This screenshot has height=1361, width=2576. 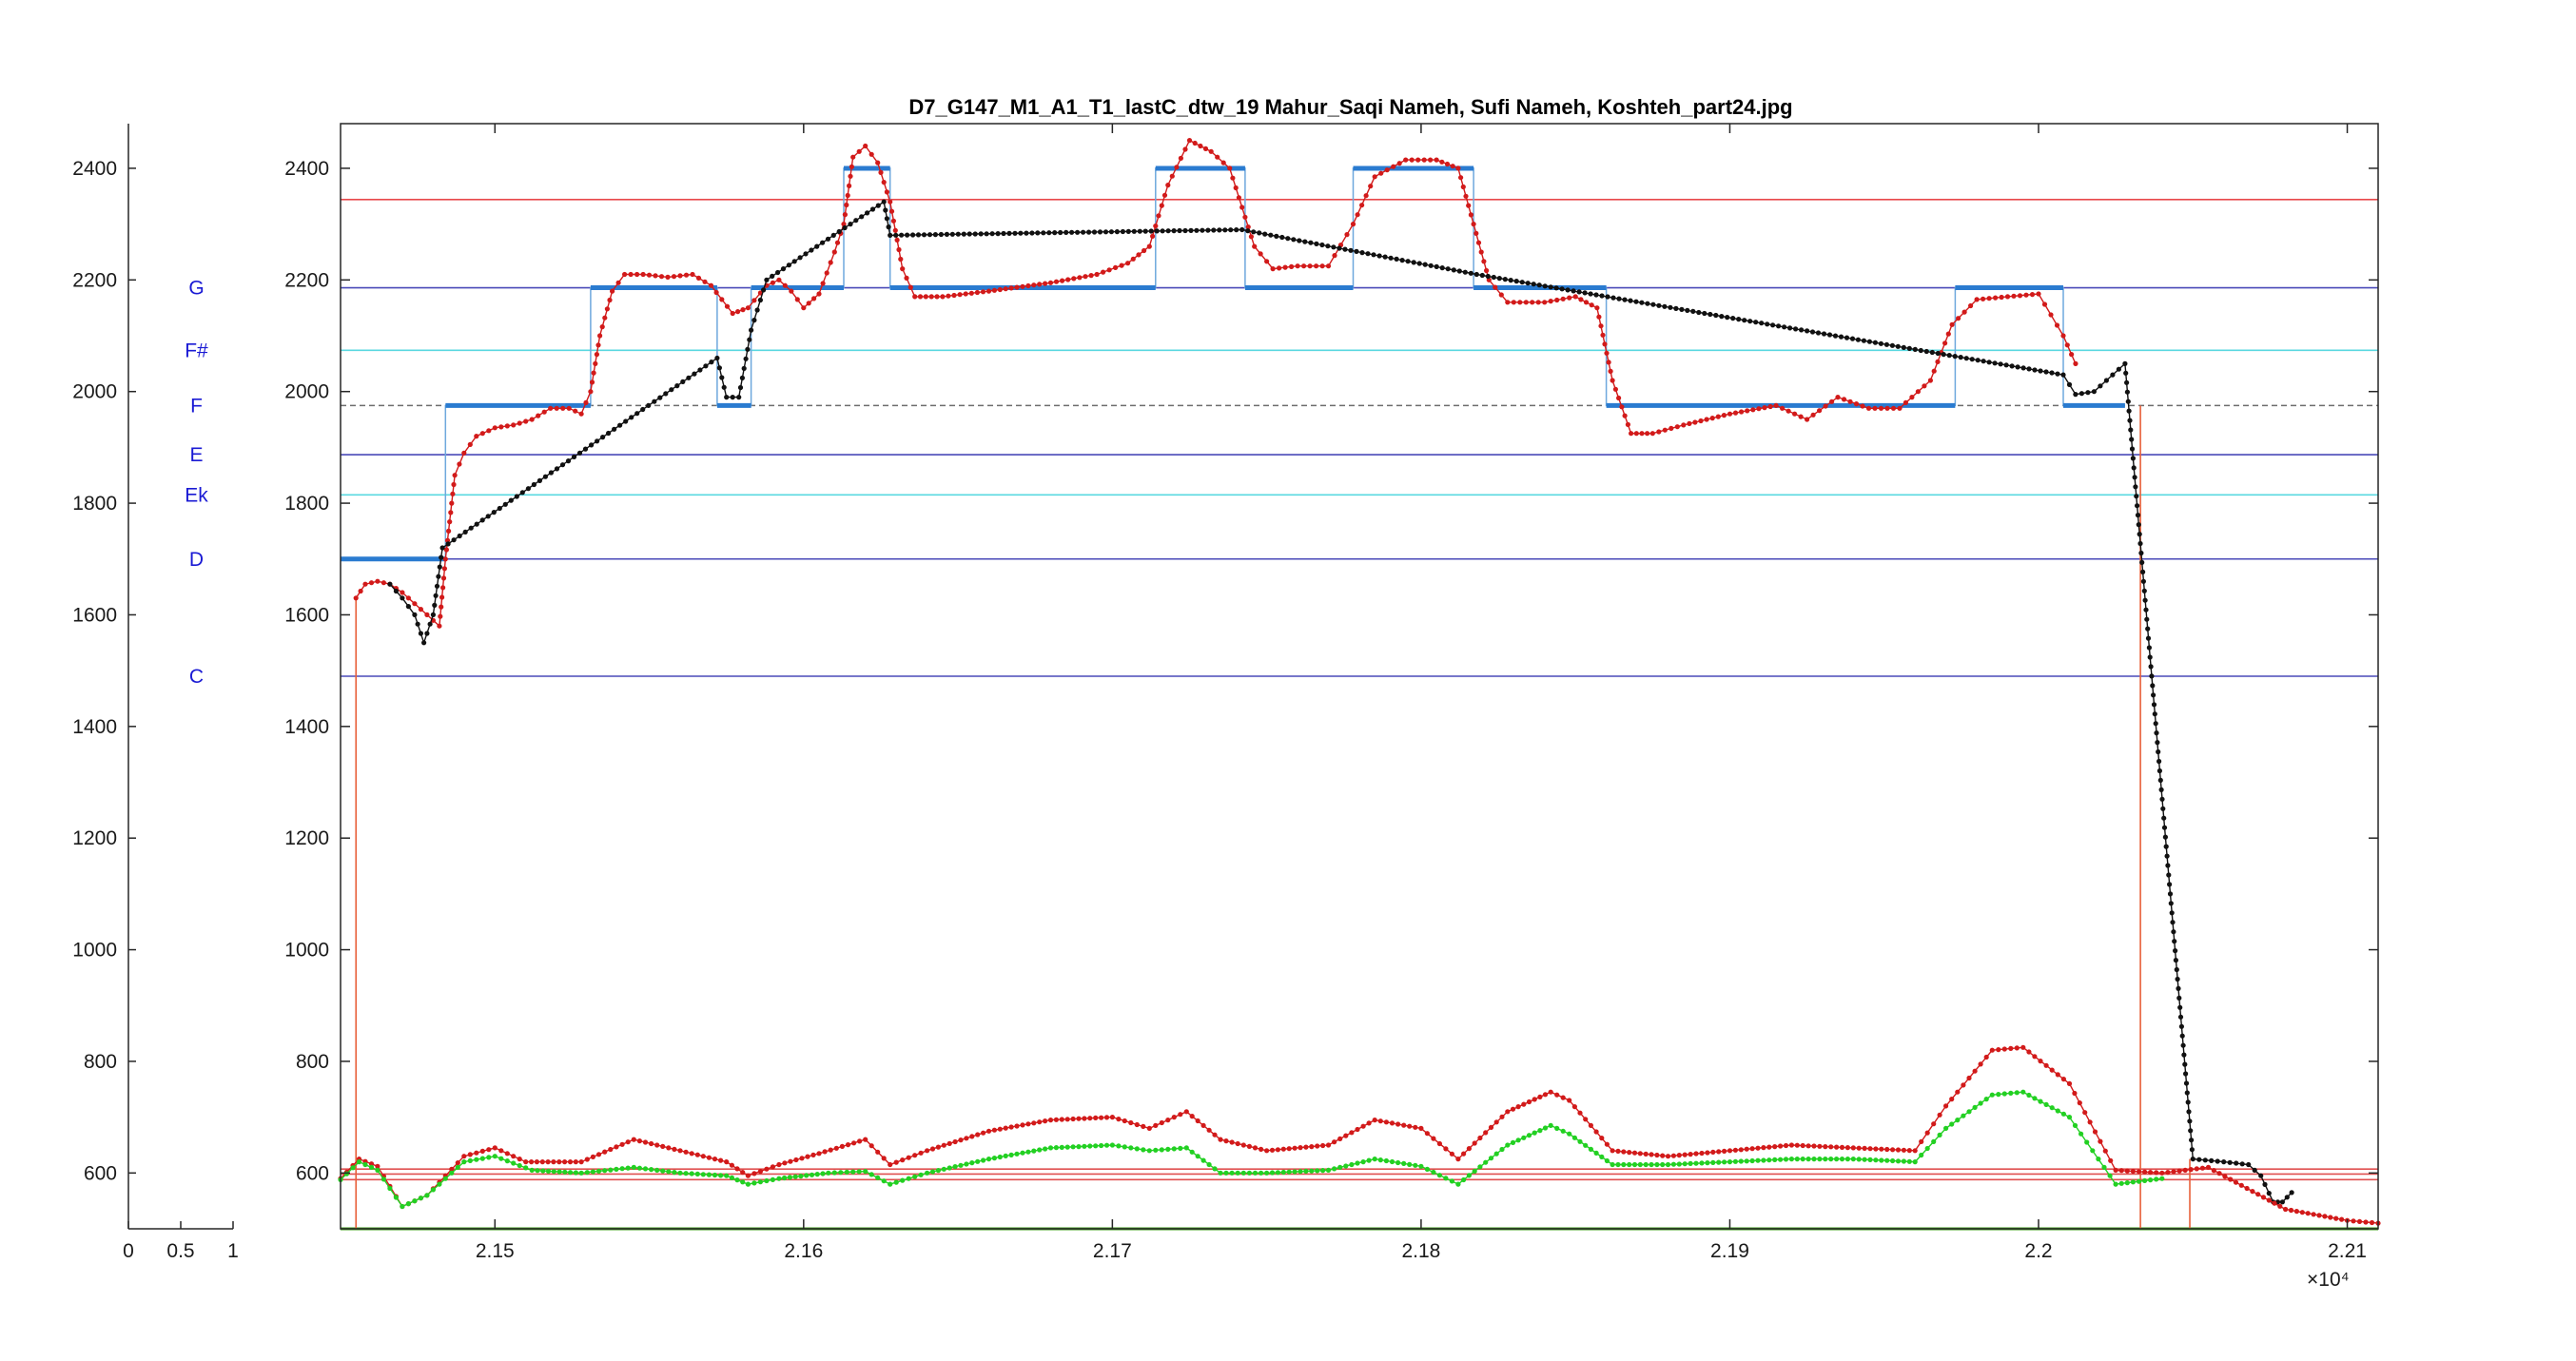 I want to click on note-label-3: E, so click(x=196, y=455).